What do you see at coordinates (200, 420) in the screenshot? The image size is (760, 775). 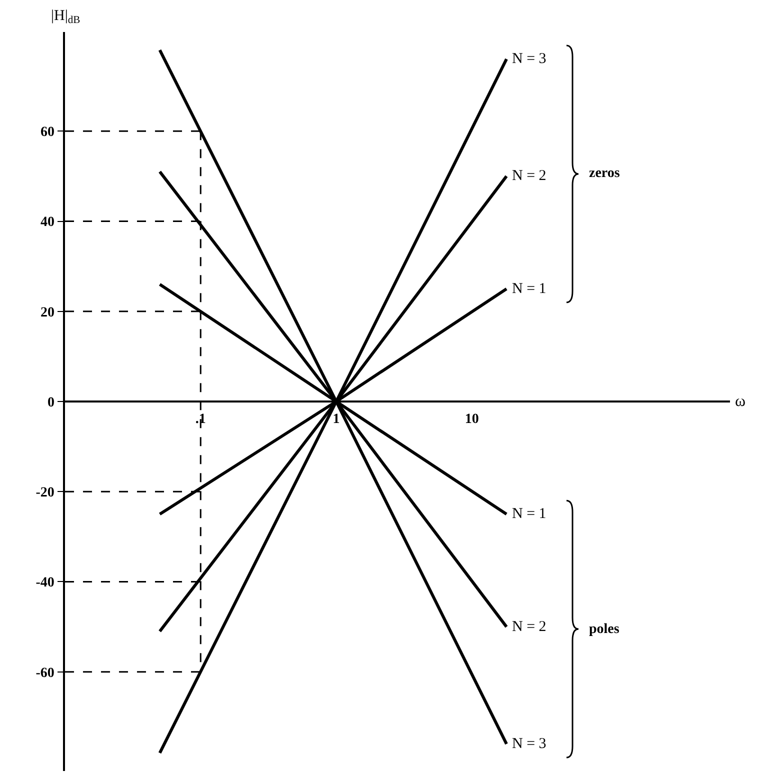 I see `x-tick-label: .1` at bounding box center [200, 420].